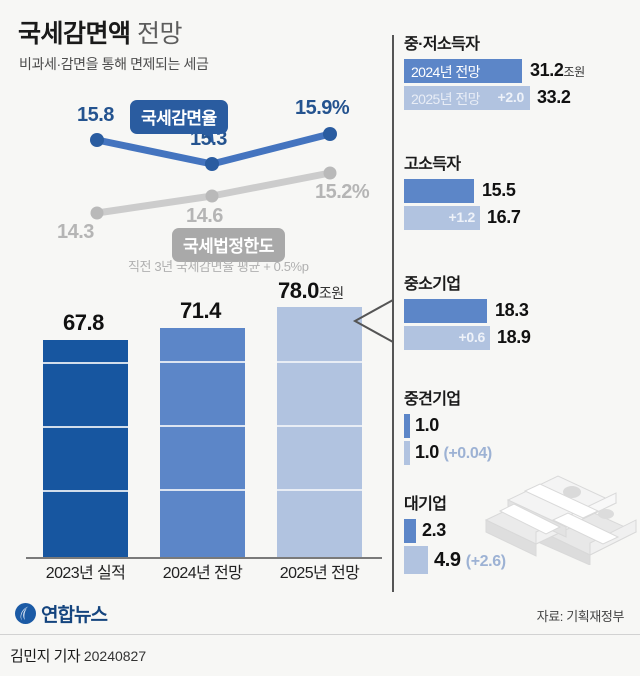  What do you see at coordinates (407, 426) in the screenshot?
I see `group-midsize-business-bar-2024` at bounding box center [407, 426].